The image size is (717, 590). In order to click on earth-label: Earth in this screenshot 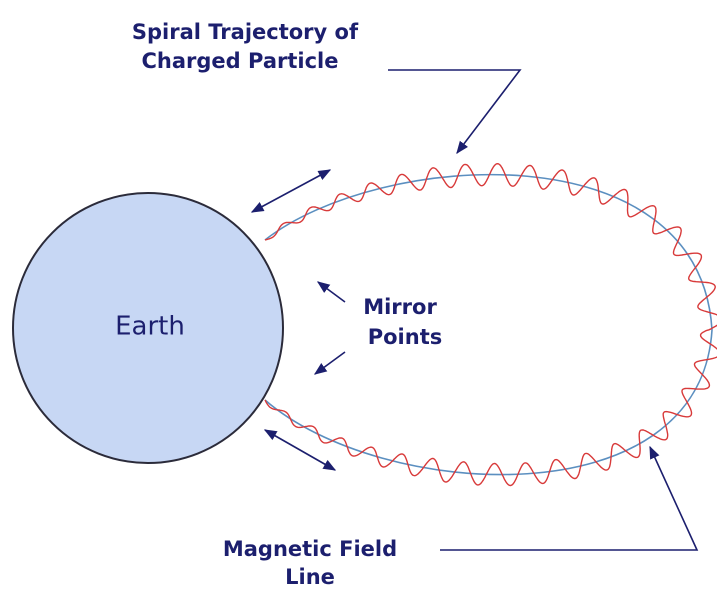, I will do `click(150, 327)`.